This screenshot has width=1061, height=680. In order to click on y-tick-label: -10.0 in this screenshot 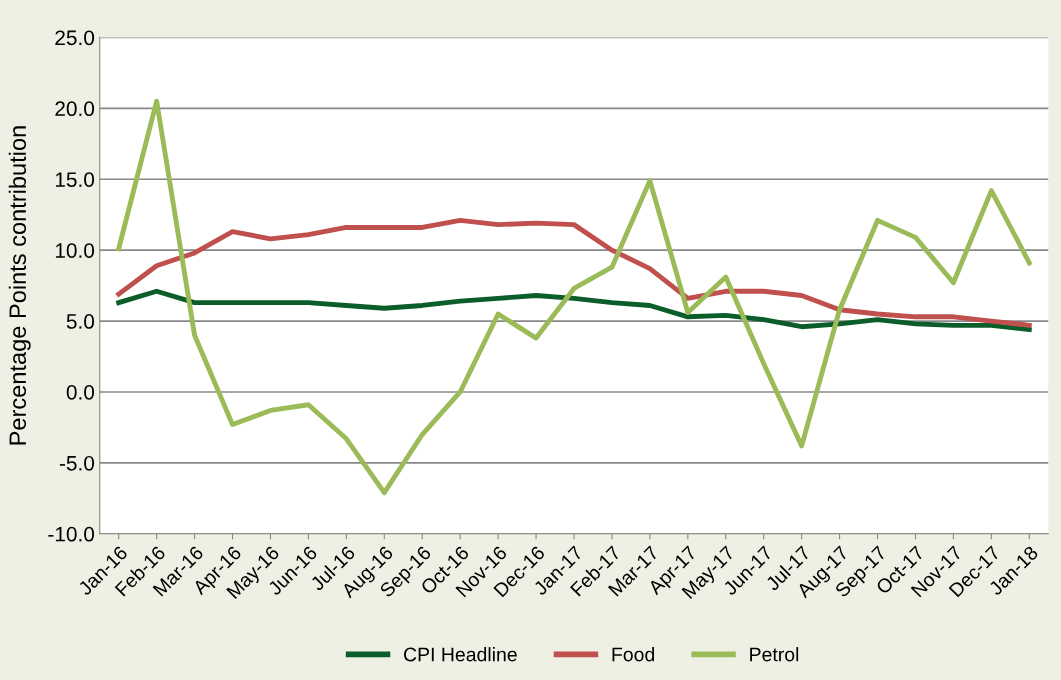, I will do `click(71, 534)`.